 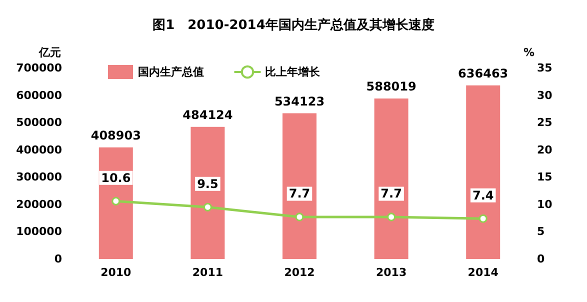 I want to click on x-tick-label: 2011, so click(x=208, y=272).